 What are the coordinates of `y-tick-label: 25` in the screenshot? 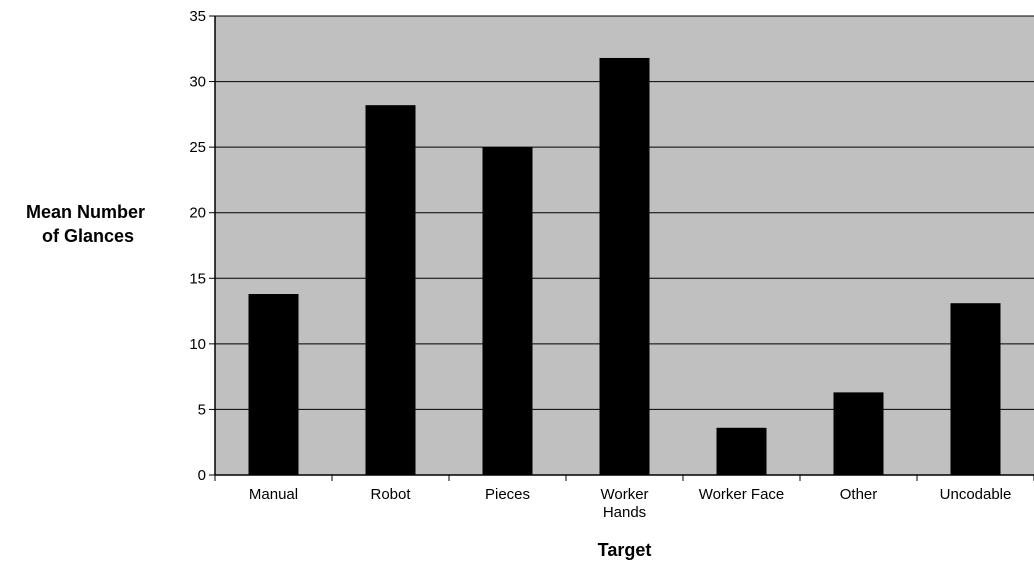 It's located at (197, 147).